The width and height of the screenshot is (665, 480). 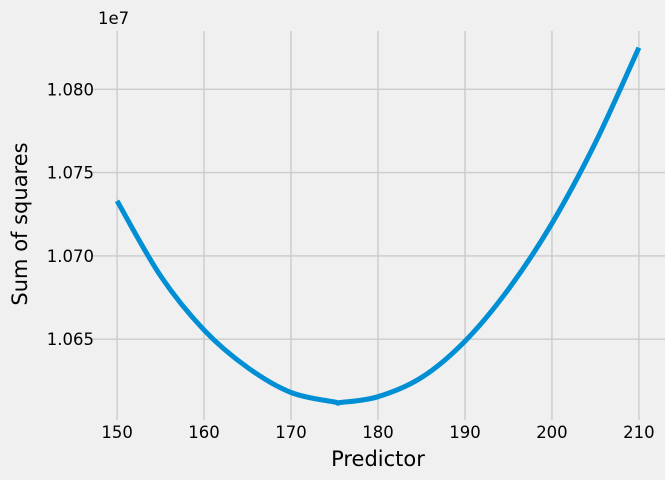 What do you see at coordinates (70, 214) in the screenshot?
I see `y-tick-labels: 1.065 1.070 1.075 1.080` at bounding box center [70, 214].